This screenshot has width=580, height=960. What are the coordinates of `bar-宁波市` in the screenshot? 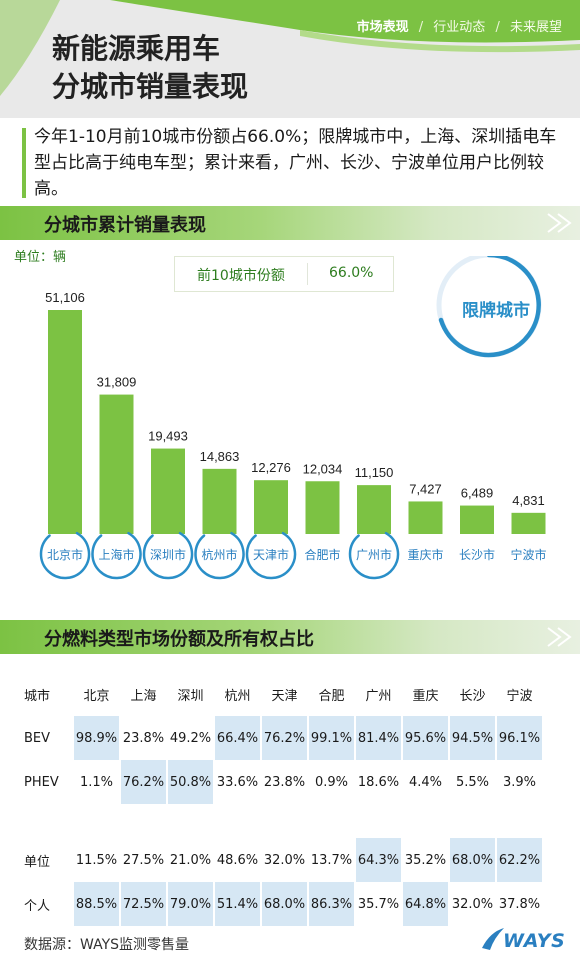 It's located at (528, 523).